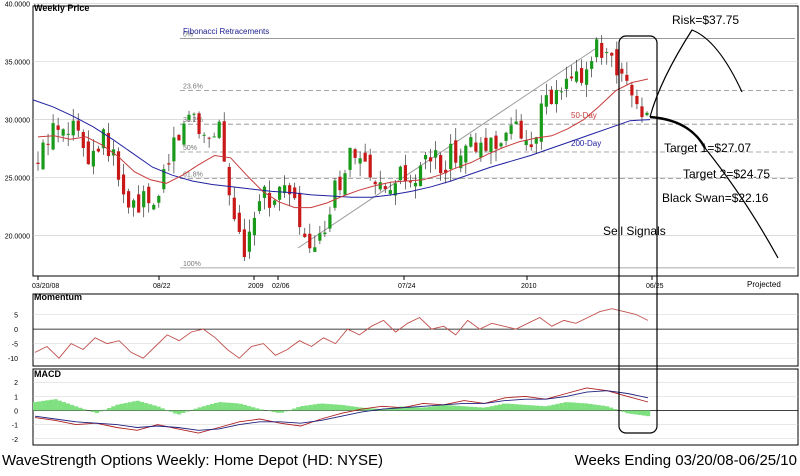 This screenshot has height=476, width=800. Describe the element at coordinates (16, 383) in the screenshot. I see `macd-y-tick-label: 2` at that location.